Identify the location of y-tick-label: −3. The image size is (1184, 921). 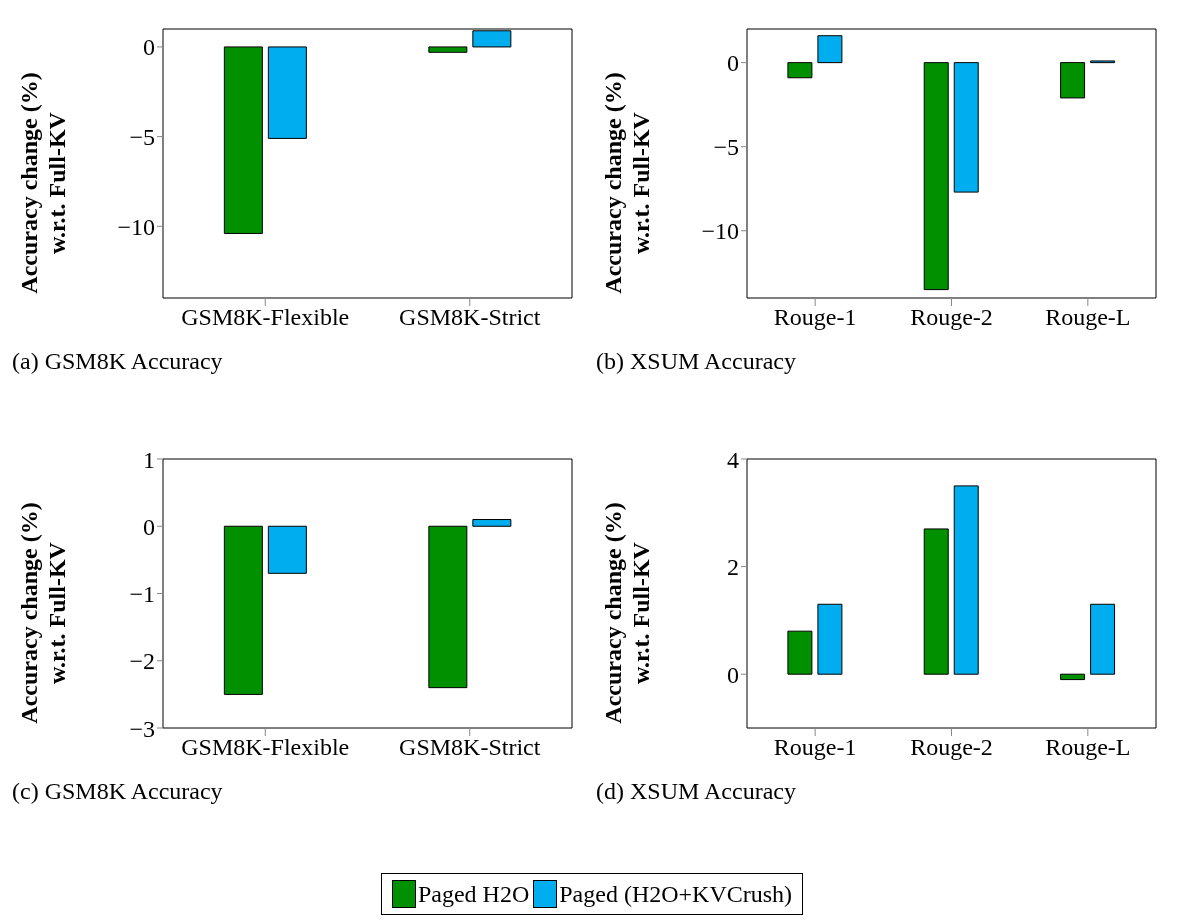
(142, 728).